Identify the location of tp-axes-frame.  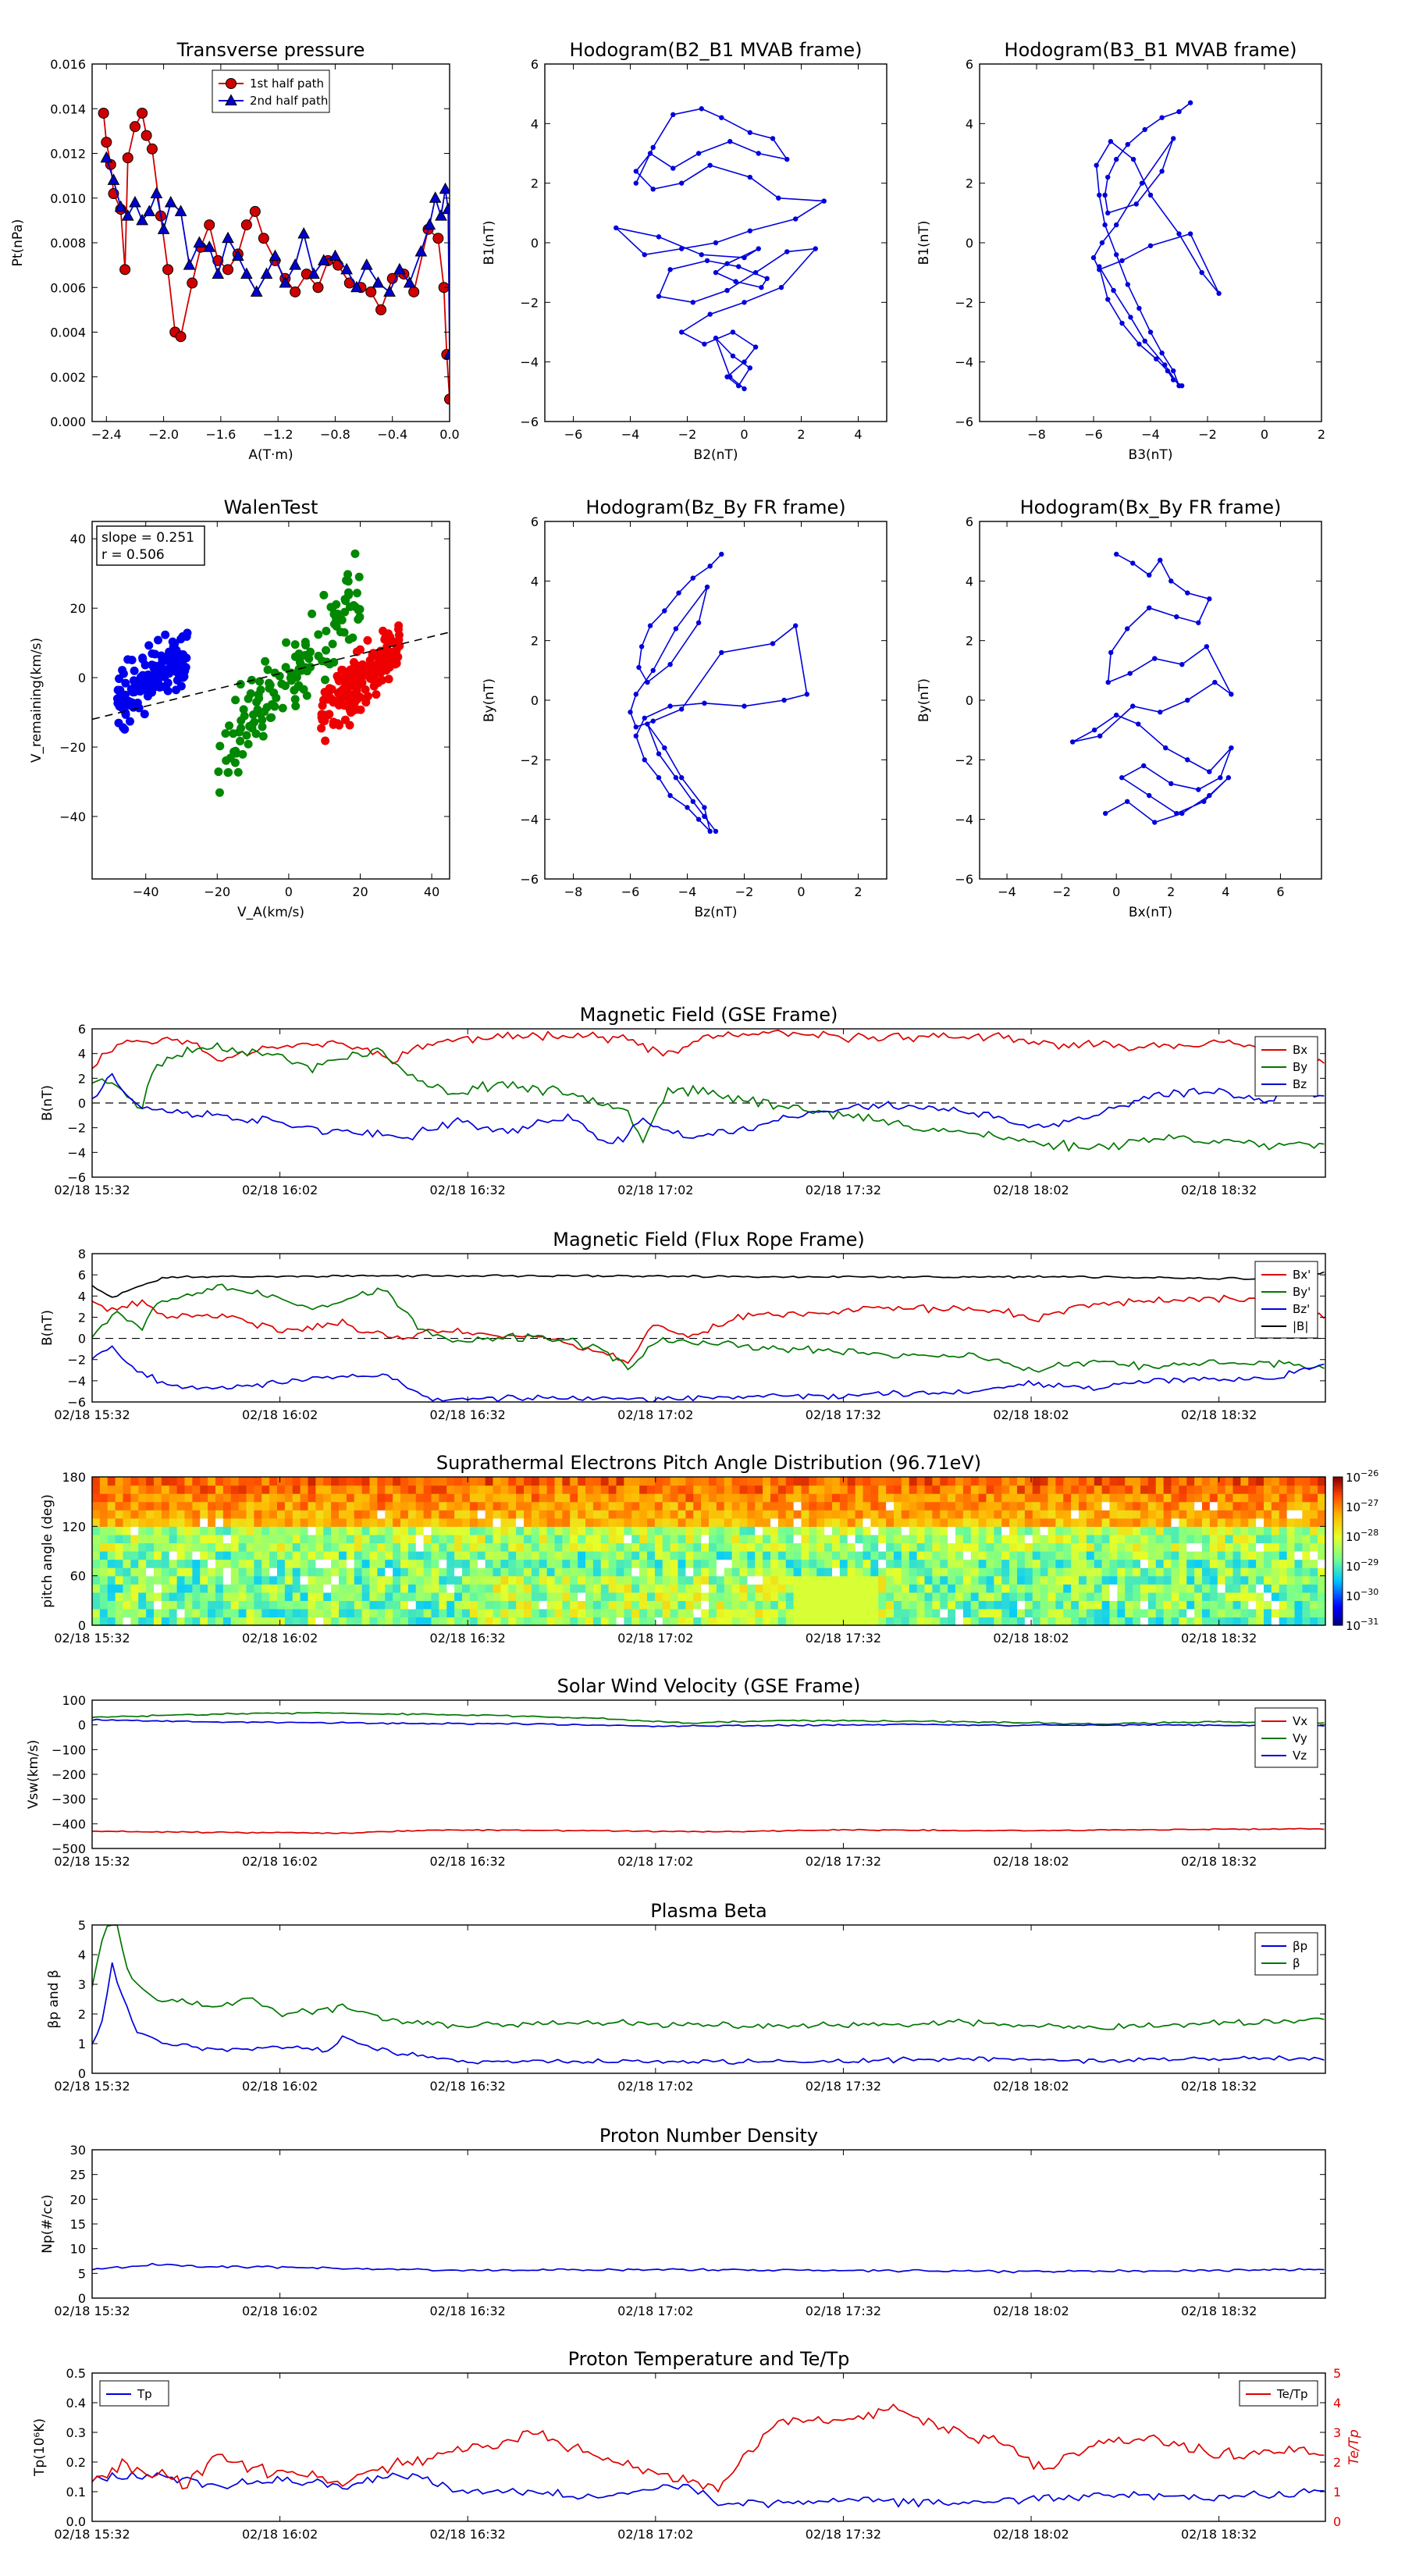
(270, 242).